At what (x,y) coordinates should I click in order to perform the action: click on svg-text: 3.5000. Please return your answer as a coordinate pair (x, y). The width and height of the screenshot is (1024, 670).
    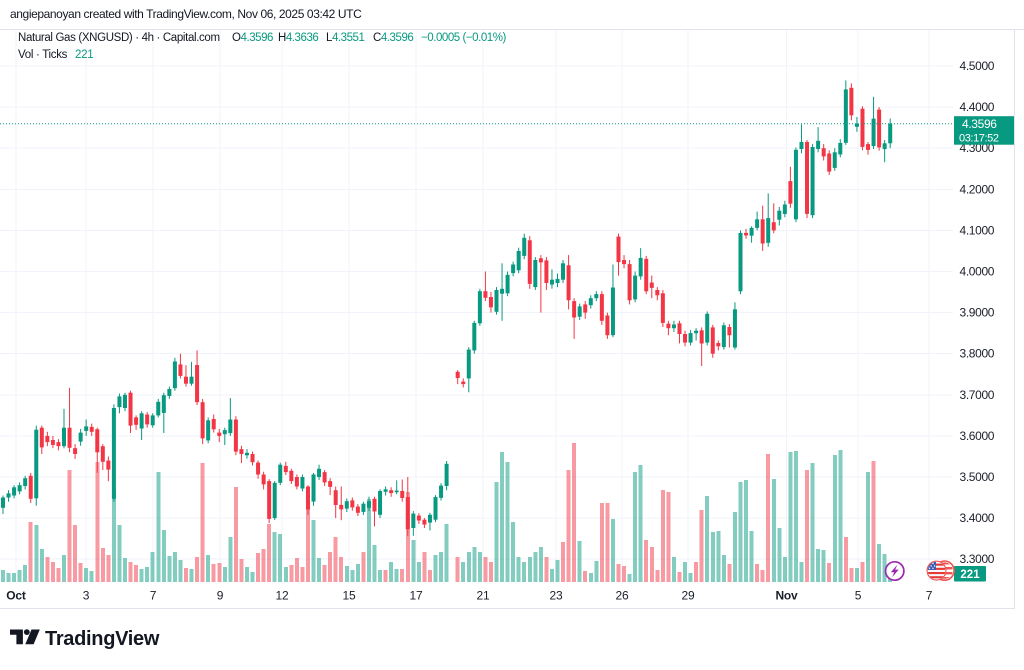
    Looking at the image, I should click on (977, 477).